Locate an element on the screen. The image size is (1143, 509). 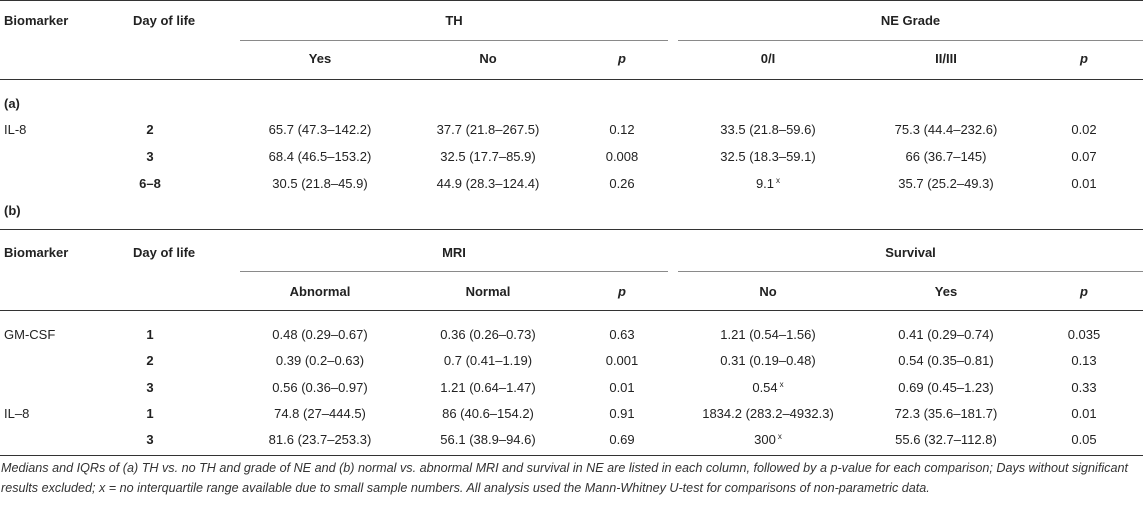
table-cell: 86 (40.6–154.2) is located at coordinates (488, 413).